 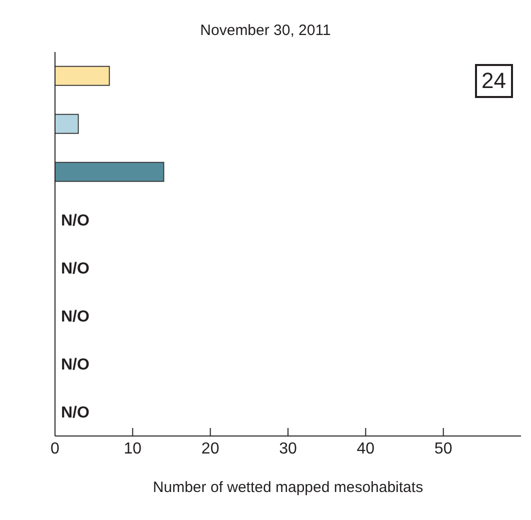 I want to click on chart-title: November 30, 2011, so click(x=265, y=30).